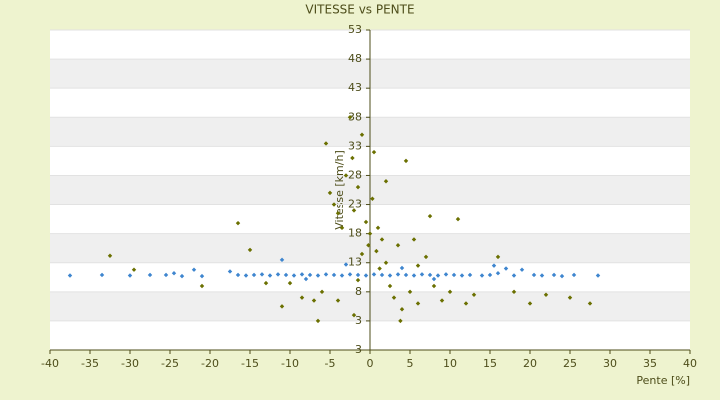 The image size is (720, 400). What do you see at coordinates (610, 363) in the screenshot?
I see `x-tick-label: 30` at bounding box center [610, 363].